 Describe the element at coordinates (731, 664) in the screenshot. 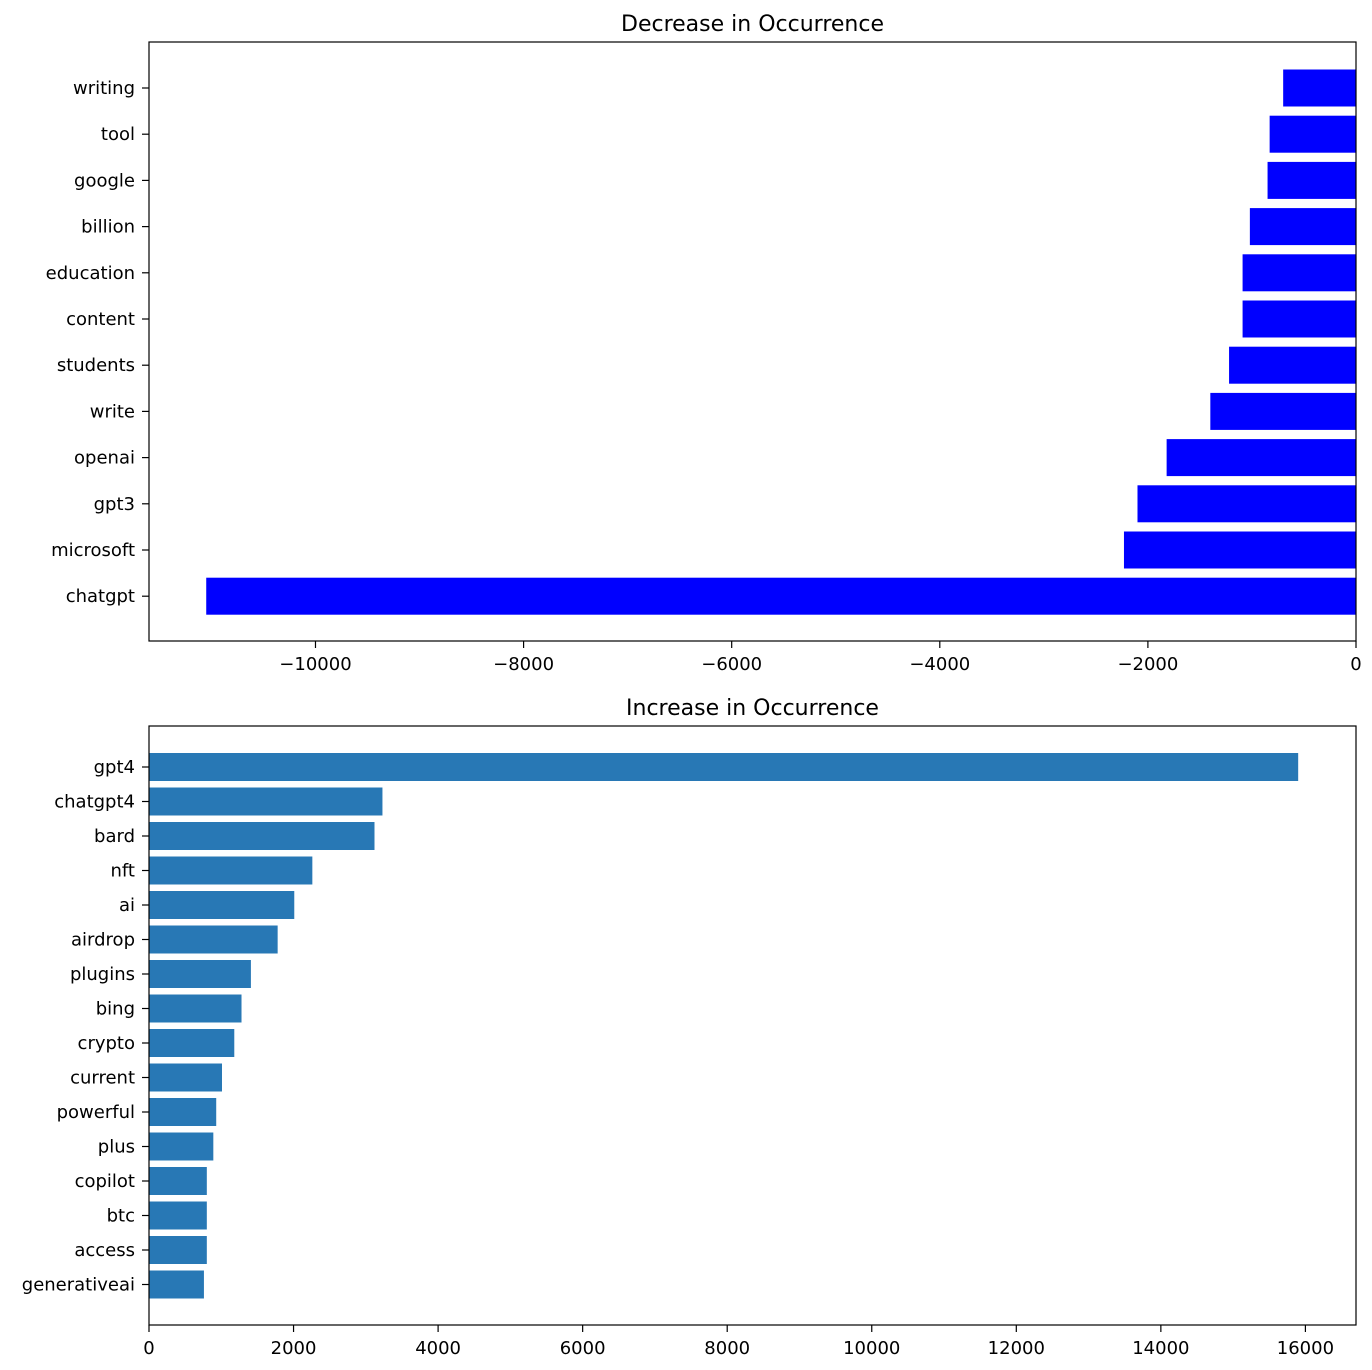

I see `x-tick-label: −6000` at that location.